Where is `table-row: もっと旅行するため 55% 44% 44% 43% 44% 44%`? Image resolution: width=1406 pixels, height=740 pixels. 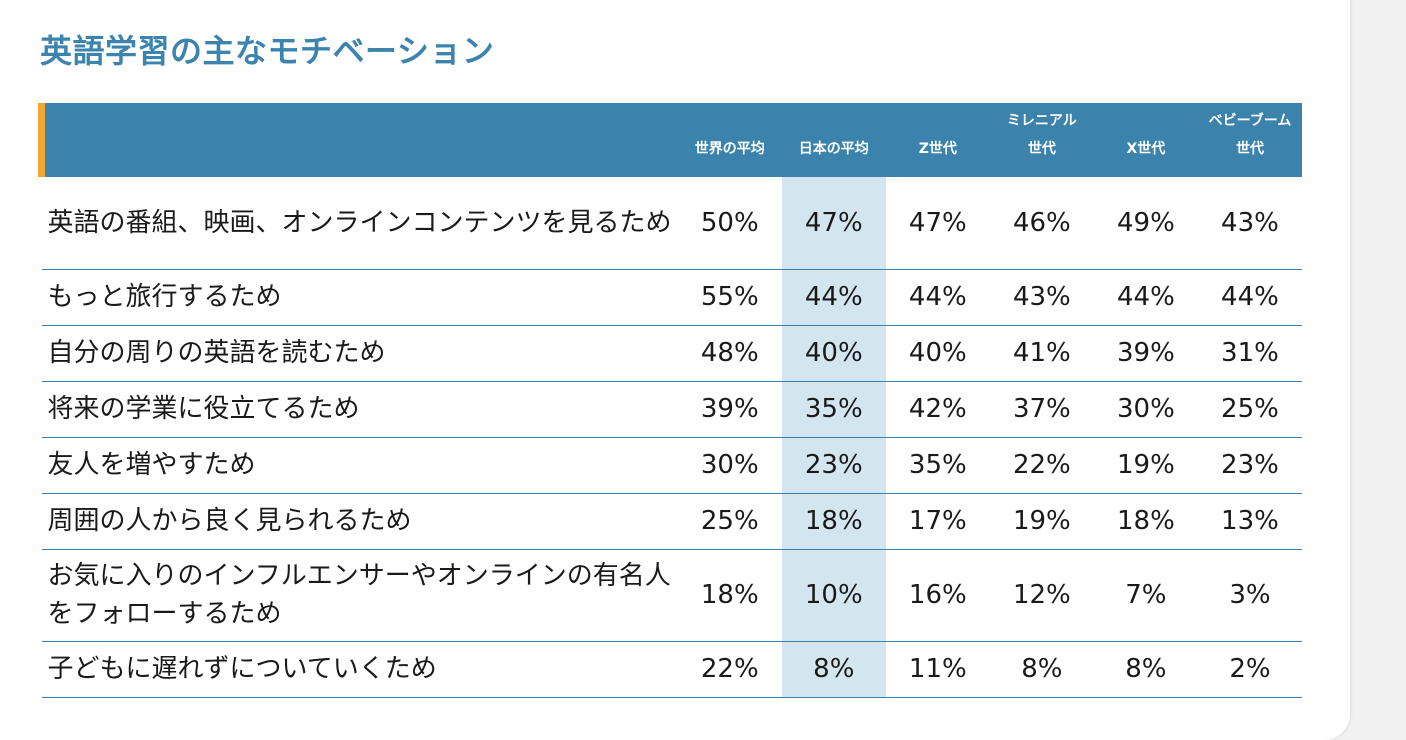
table-row: もっと旅行するため 55% 44% 44% 43% 44% 44% is located at coordinates (671, 297).